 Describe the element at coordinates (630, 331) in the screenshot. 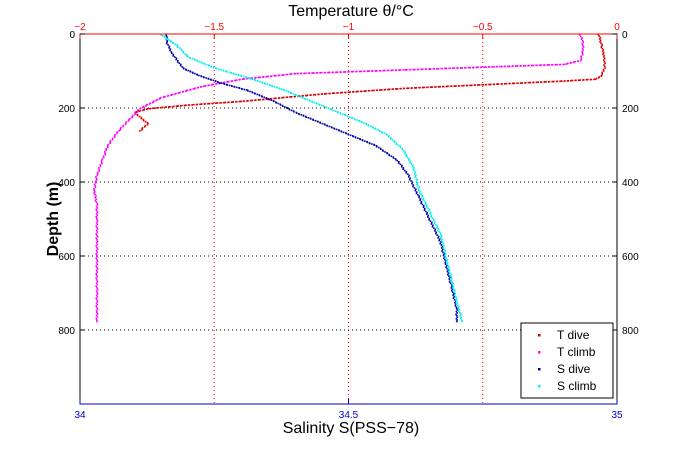

I see `right-tick-label: 800` at that location.